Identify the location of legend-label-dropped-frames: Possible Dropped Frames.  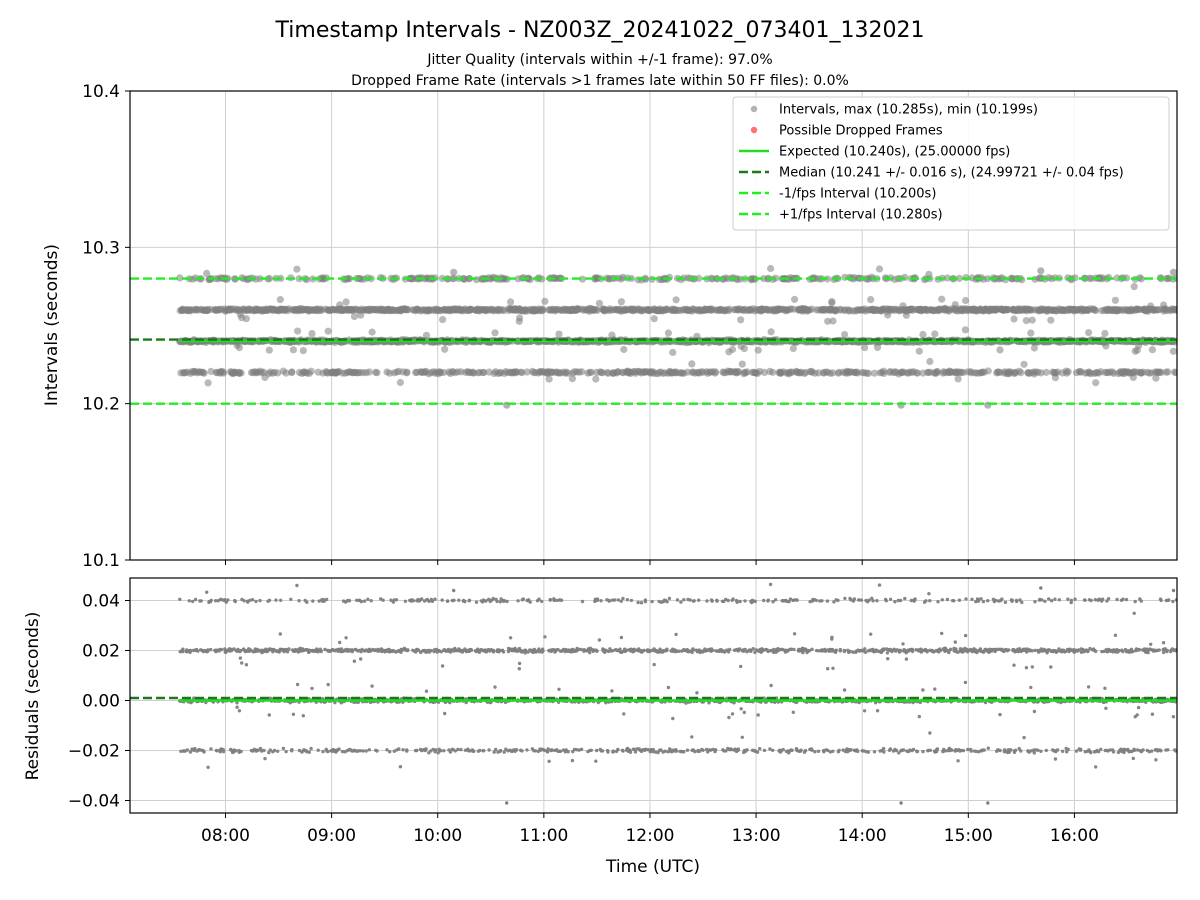
(861, 131).